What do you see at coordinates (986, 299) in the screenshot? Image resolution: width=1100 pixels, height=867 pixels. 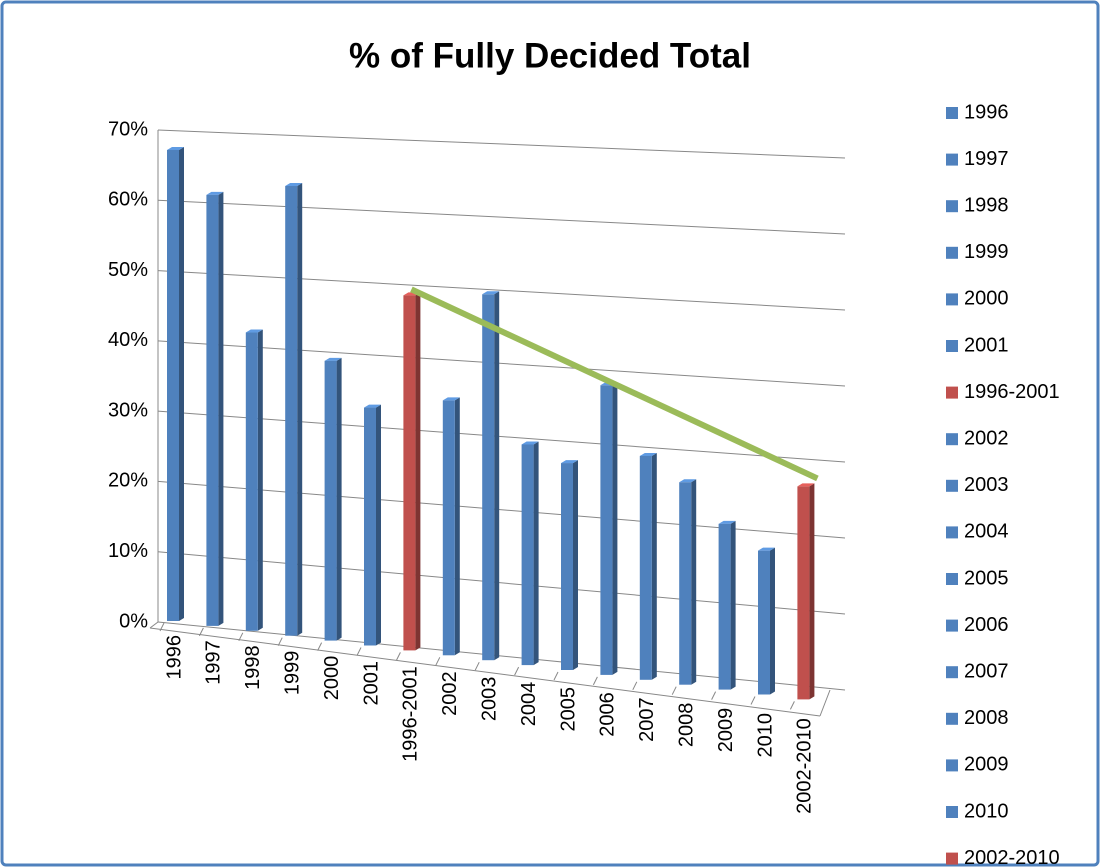 I see `legend-label: 2000` at bounding box center [986, 299].